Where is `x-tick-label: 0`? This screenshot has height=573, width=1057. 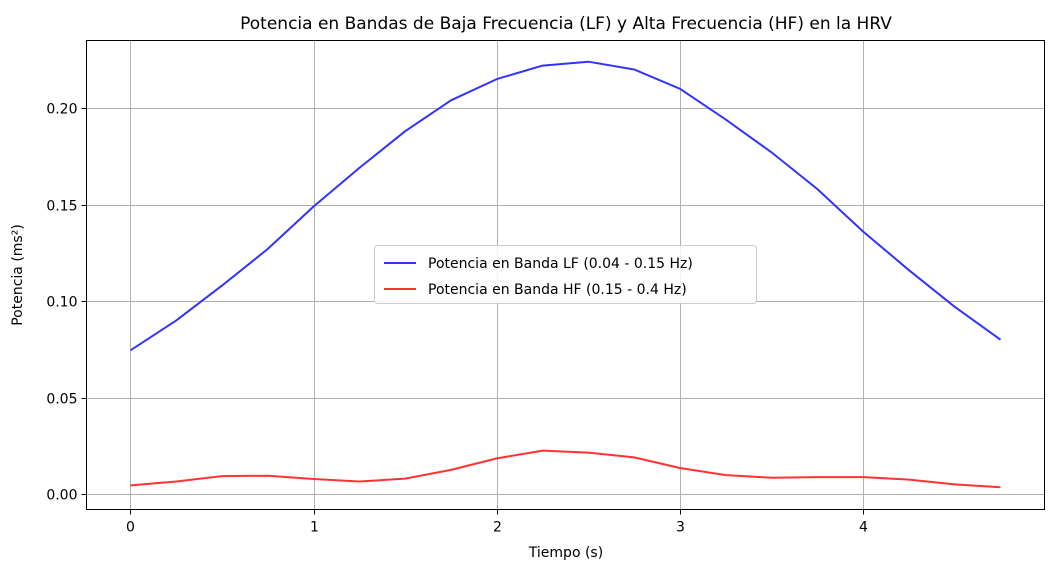
x-tick-label: 0 is located at coordinates (130, 528).